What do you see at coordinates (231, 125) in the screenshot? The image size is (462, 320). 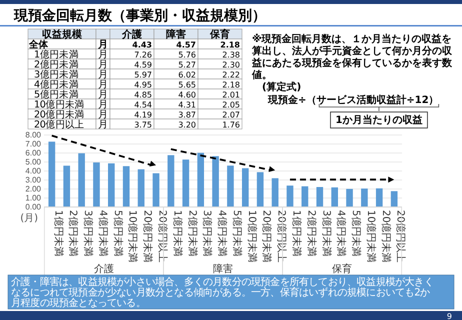 I see `text: 1.76` at bounding box center [231, 125].